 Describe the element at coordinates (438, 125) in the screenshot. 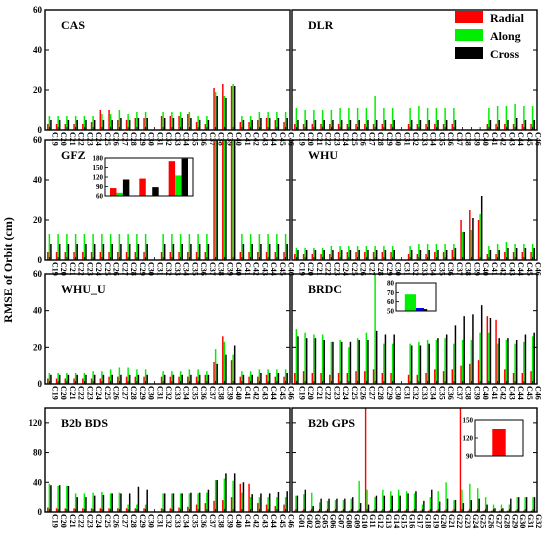

I see `bar-cross-c35` at that location.